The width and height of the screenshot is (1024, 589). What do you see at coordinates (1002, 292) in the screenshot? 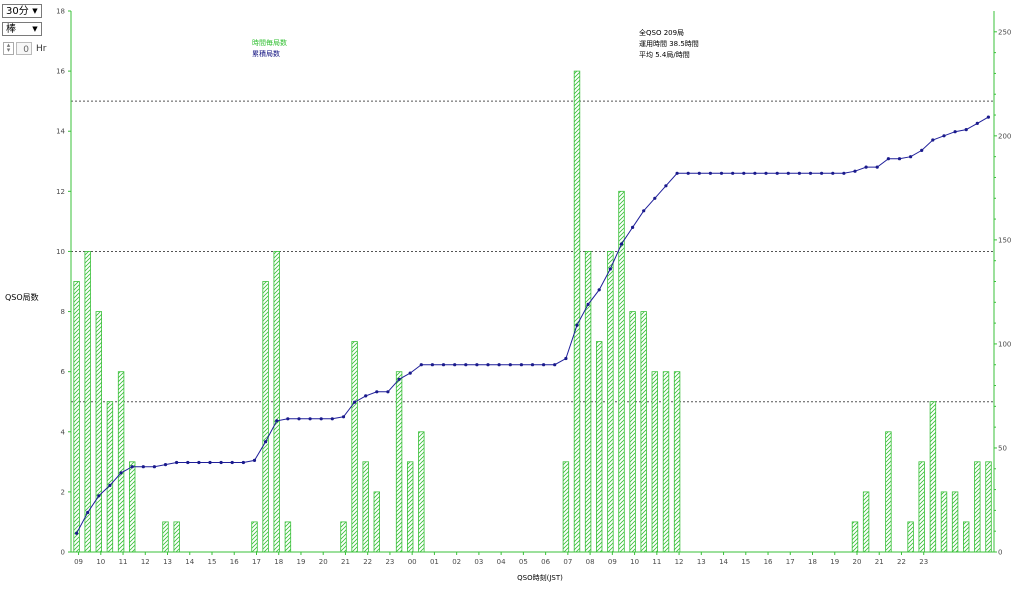
I see `y-right-ticks: 0 50 100 150 200 250` at bounding box center [1002, 292].